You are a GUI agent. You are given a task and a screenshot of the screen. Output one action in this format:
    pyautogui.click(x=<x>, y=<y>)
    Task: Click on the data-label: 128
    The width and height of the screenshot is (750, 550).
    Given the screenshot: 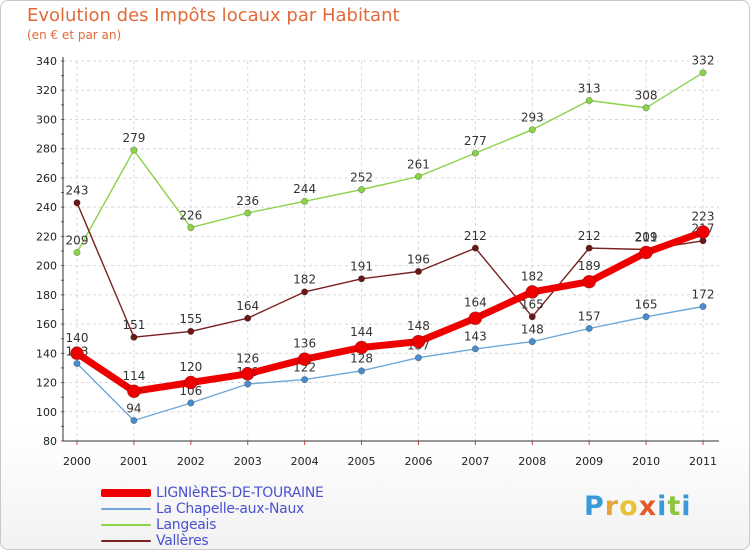 What is the action you would take?
    pyautogui.click(x=361, y=359)
    